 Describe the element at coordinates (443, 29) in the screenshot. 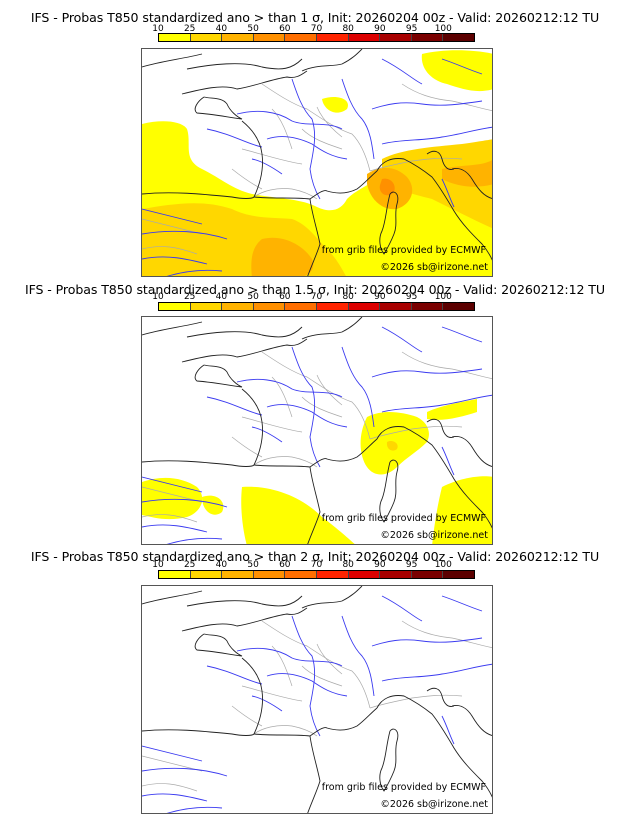

I see `colorbar-tick-label: 100` at that location.